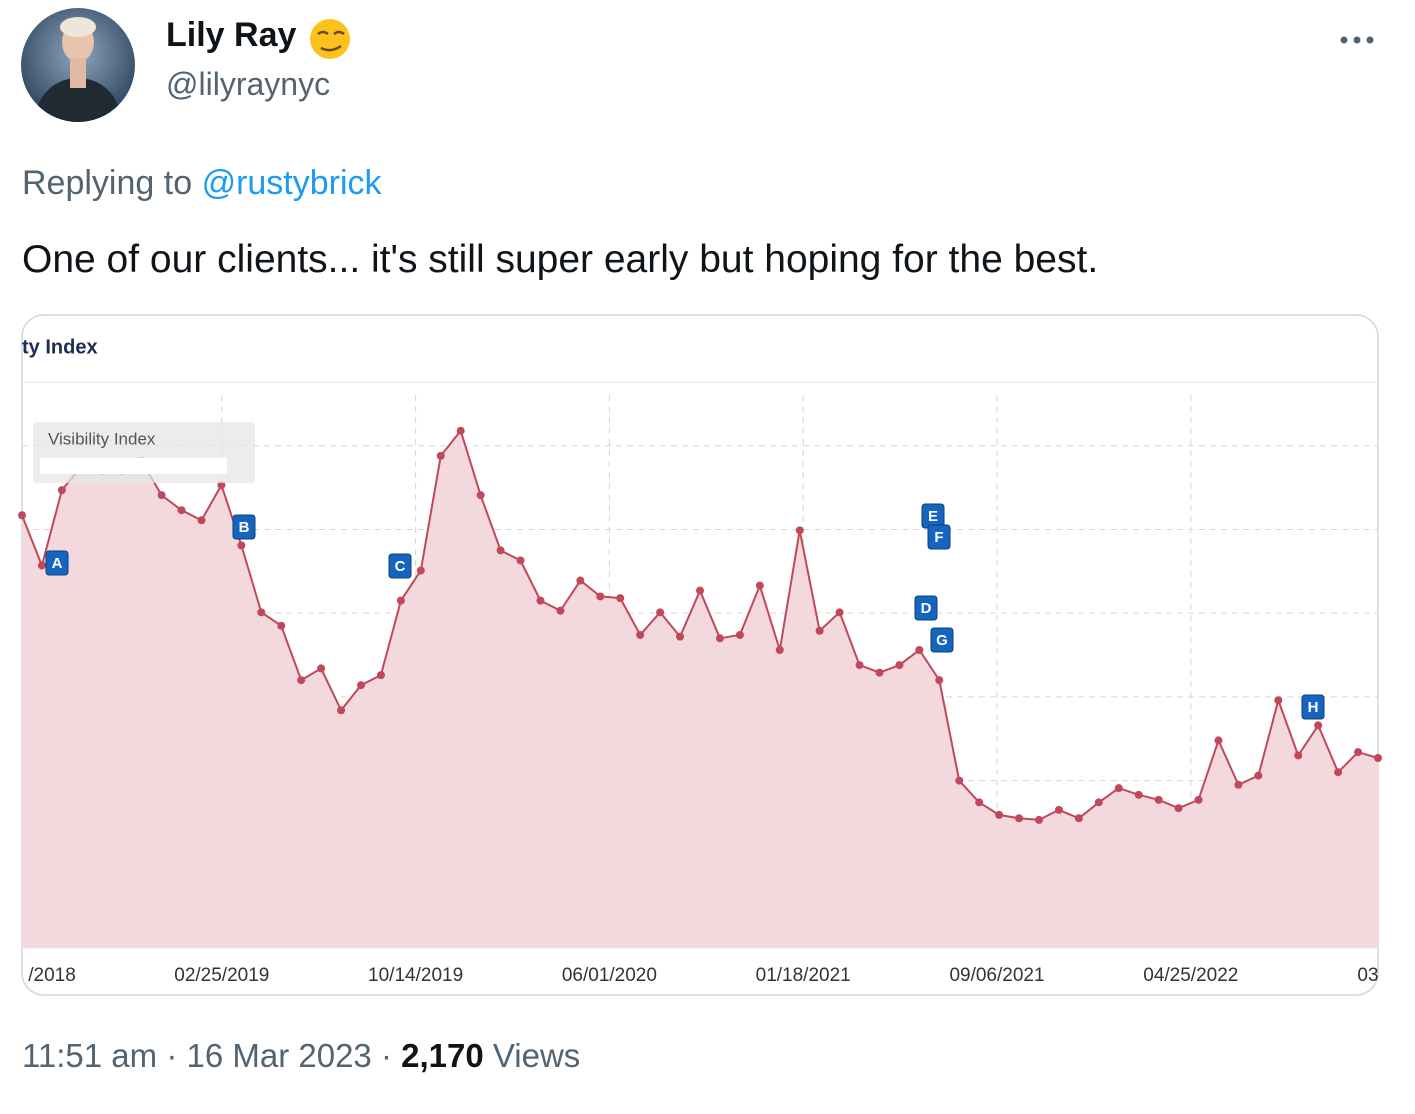 The width and height of the screenshot is (1415, 1114). What do you see at coordinates (231, 35) in the screenshot?
I see `display-name: Lily Ray` at bounding box center [231, 35].